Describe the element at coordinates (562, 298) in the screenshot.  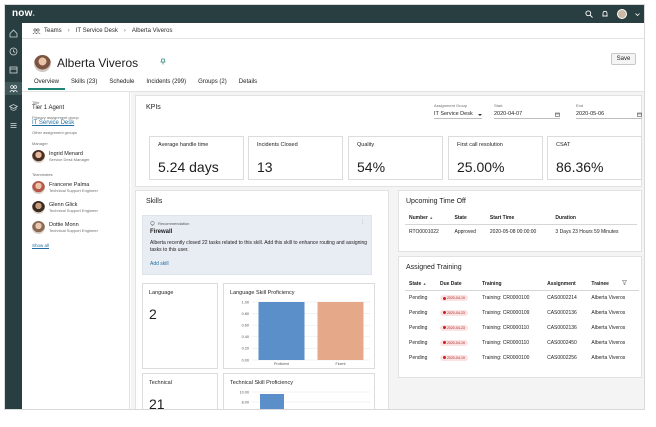
I see `assignment-link: CAS0002214` at that location.